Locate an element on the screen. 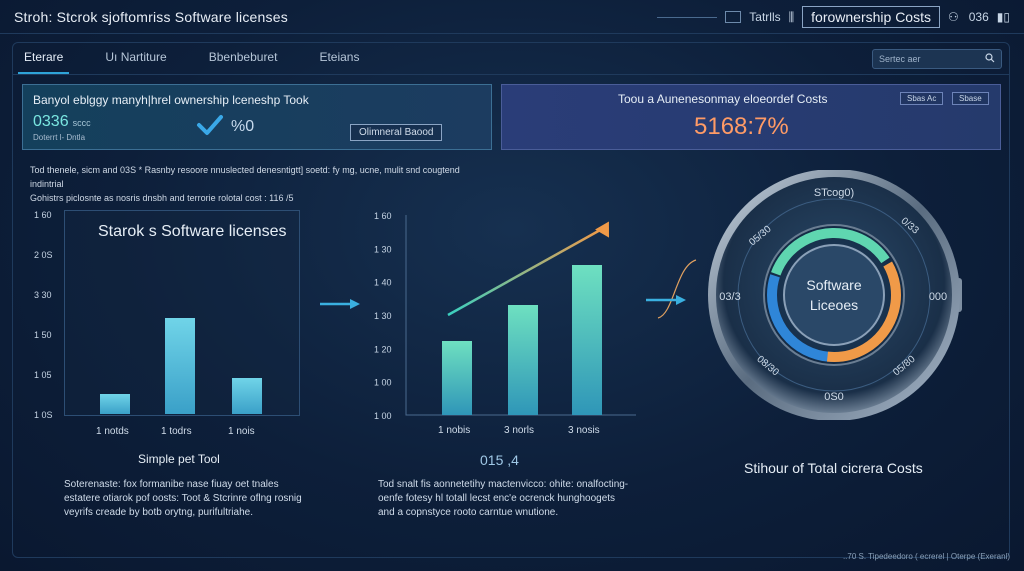 This screenshot has width=1024, height=571. chart-2-xlabel: 1 nobis is located at coordinates (454, 430).